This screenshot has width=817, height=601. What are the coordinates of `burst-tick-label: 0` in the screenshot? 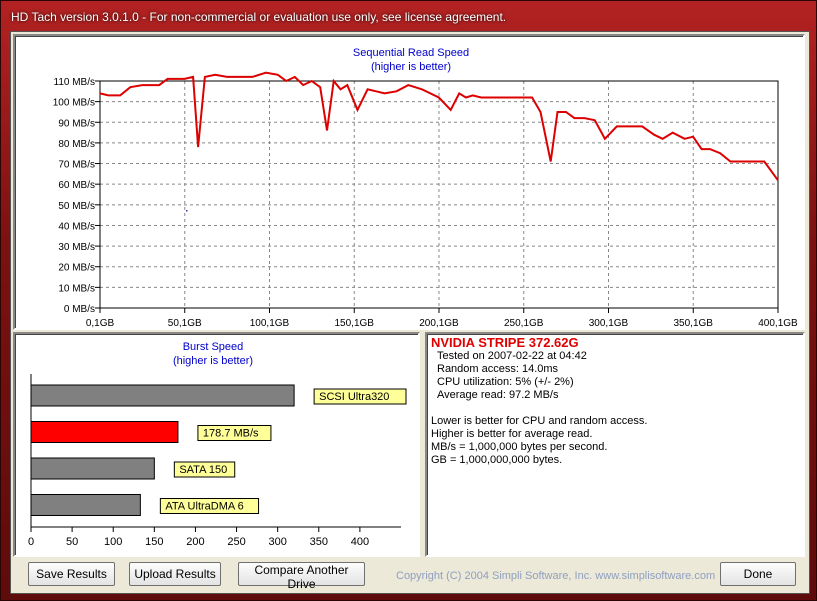 It's located at (31, 542).